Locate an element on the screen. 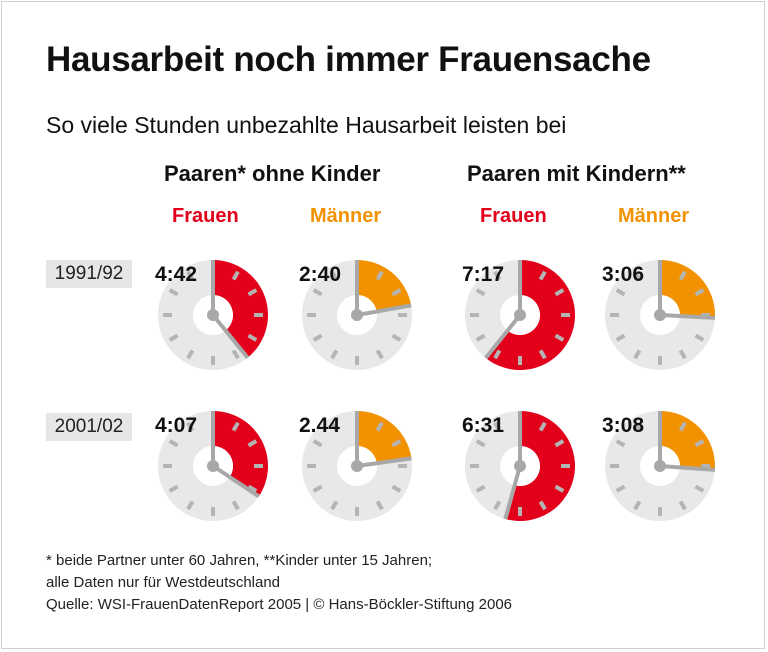 The width and height of the screenshot is (768, 652). clock-1-1: 2.44 is located at coordinates (355, 466).